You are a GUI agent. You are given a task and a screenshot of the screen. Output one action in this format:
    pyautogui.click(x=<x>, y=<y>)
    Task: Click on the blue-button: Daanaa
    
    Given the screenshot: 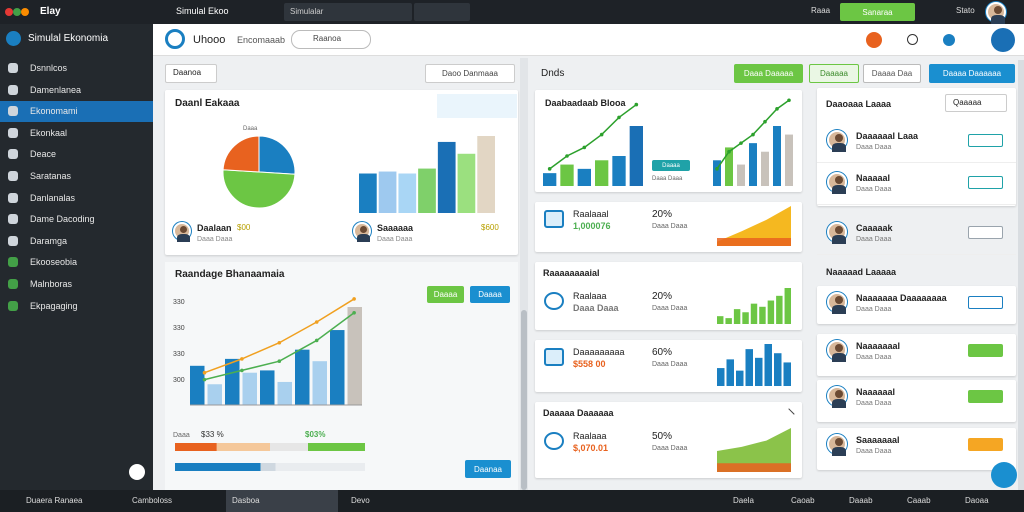 What is the action you would take?
    pyautogui.click(x=488, y=469)
    